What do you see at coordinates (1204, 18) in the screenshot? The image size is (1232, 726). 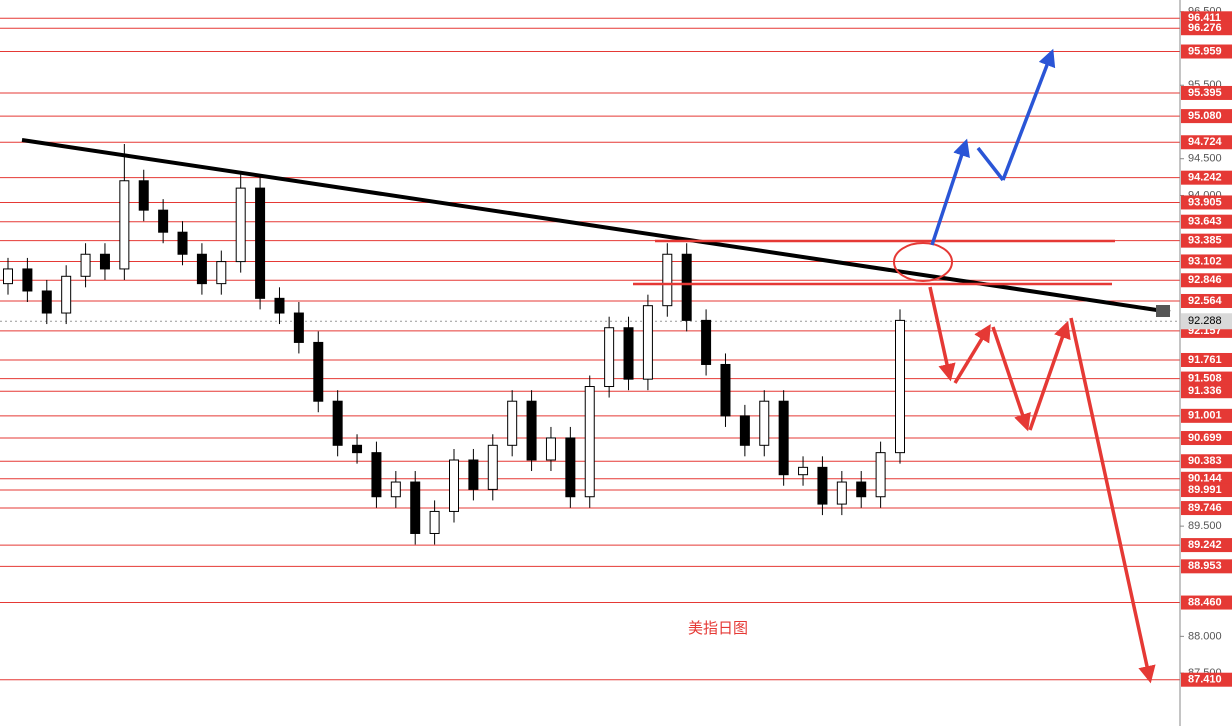 I see `level-label: 96.411` at bounding box center [1204, 18].